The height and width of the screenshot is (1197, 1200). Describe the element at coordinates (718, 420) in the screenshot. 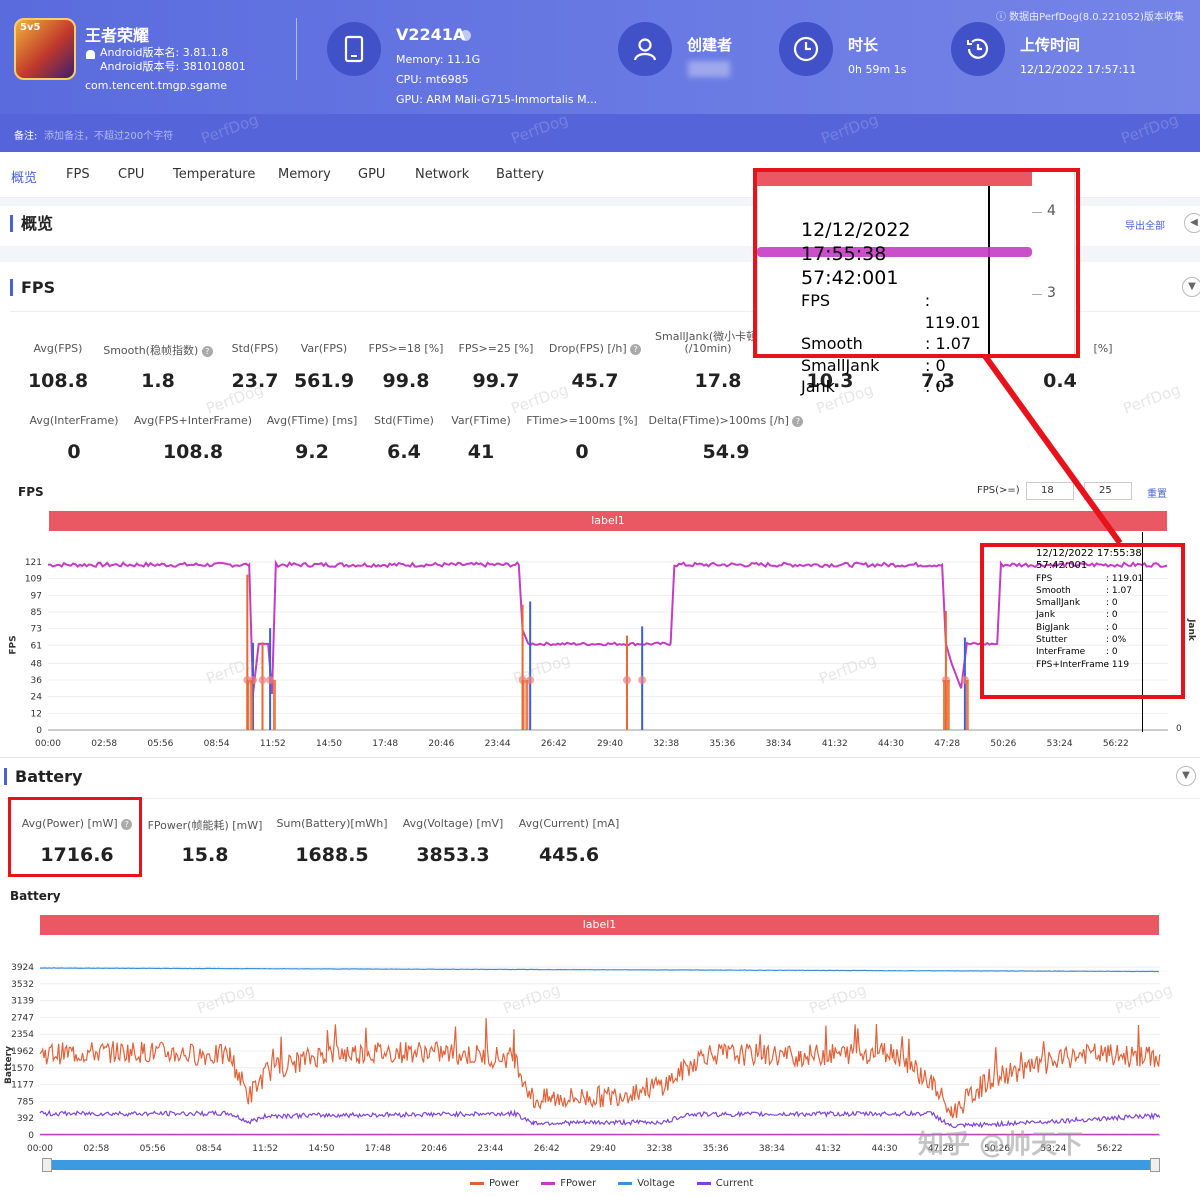

I see `metric-label: Delta(FTime)>100ms [/h]` at that location.